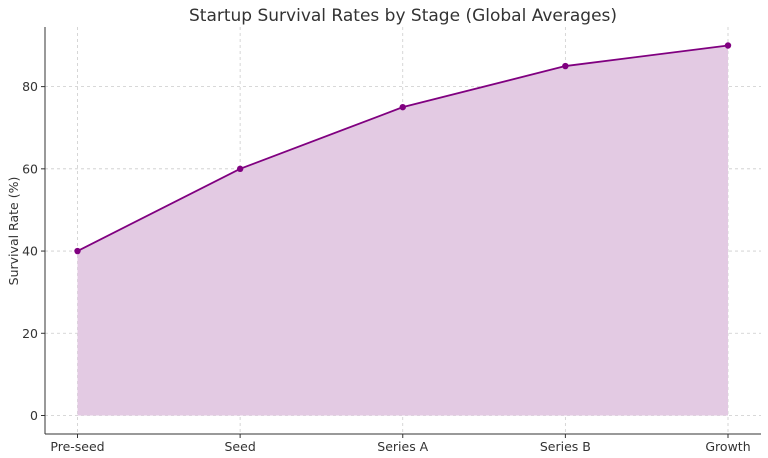 The height and width of the screenshot is (458, 768). Describe the element at coordinates (30, 333) in the screenshot. I see `y-tick-label: 20` at that location.